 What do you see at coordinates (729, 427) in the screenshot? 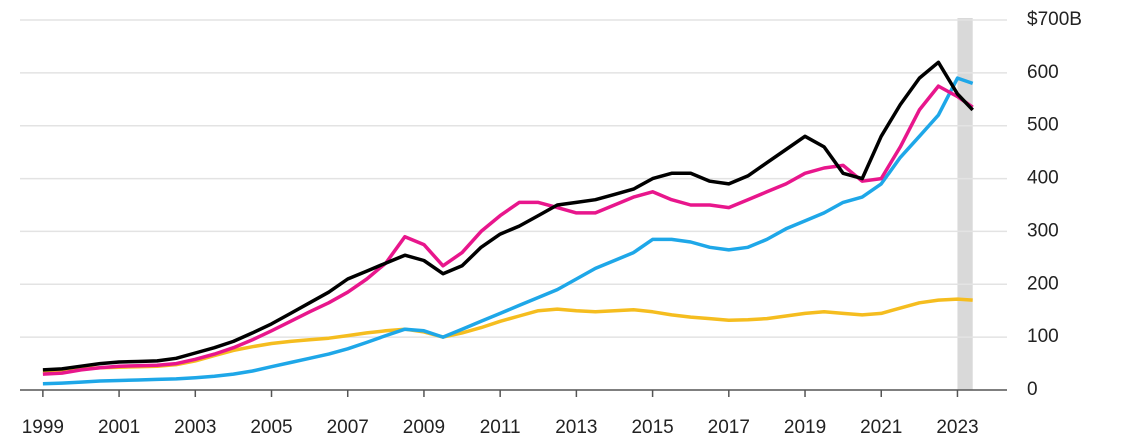
I see `x-tick-label: 2017` at bounding box center [729, 427].